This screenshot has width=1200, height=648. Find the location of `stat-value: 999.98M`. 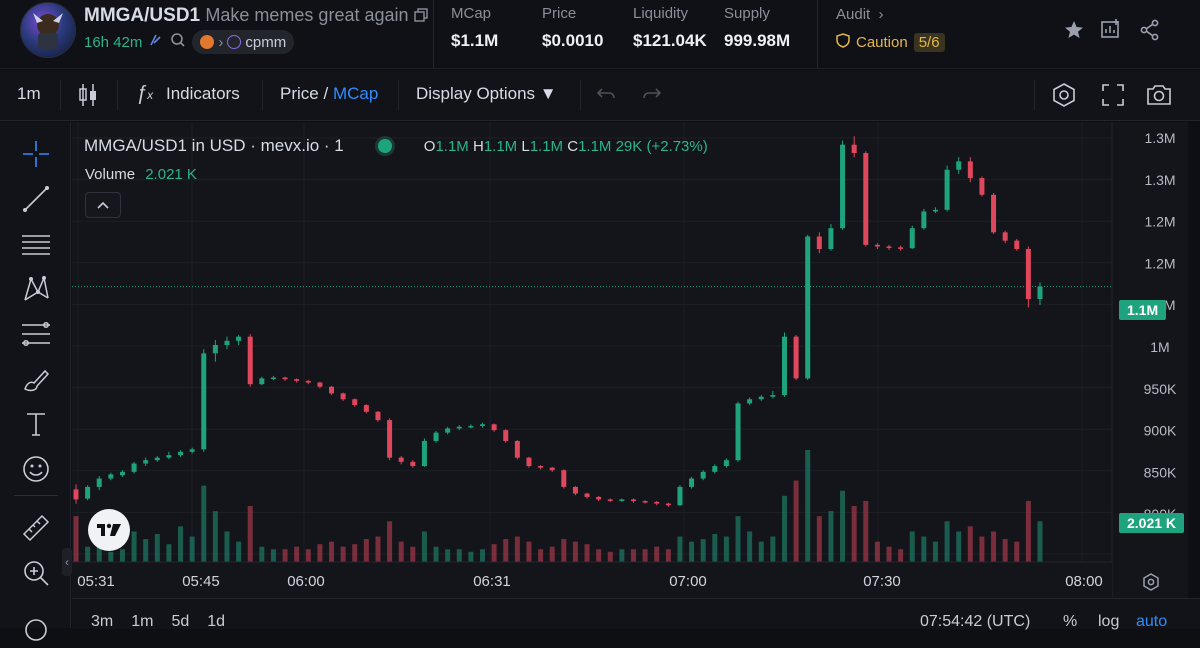

stat-value: 999.98M is located at coordinates (757, 40).